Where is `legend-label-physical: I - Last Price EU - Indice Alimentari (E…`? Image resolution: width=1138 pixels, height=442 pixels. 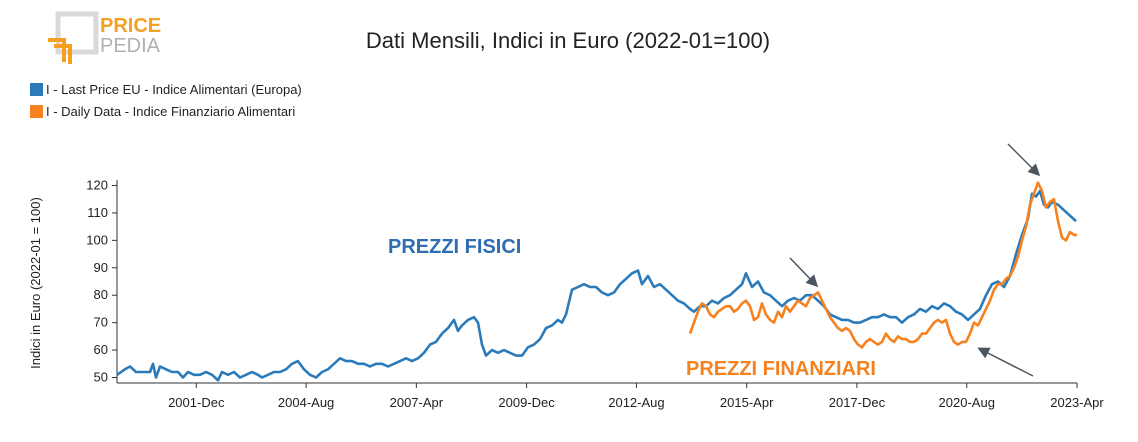 legend-label-physical: I - Last Price EU - Indice Alimentari (E… is located at coordinates (174, 89).